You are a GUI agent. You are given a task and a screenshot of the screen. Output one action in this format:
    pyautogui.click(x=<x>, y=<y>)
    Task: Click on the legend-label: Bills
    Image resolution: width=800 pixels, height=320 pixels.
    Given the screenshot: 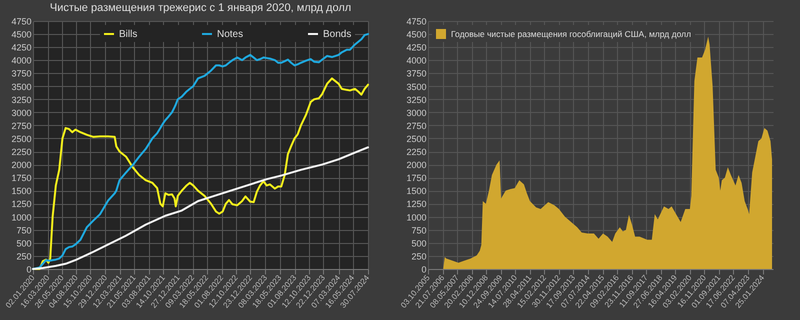 What is the action you would take?
    pyautogui.click(x=128, y=34)
    